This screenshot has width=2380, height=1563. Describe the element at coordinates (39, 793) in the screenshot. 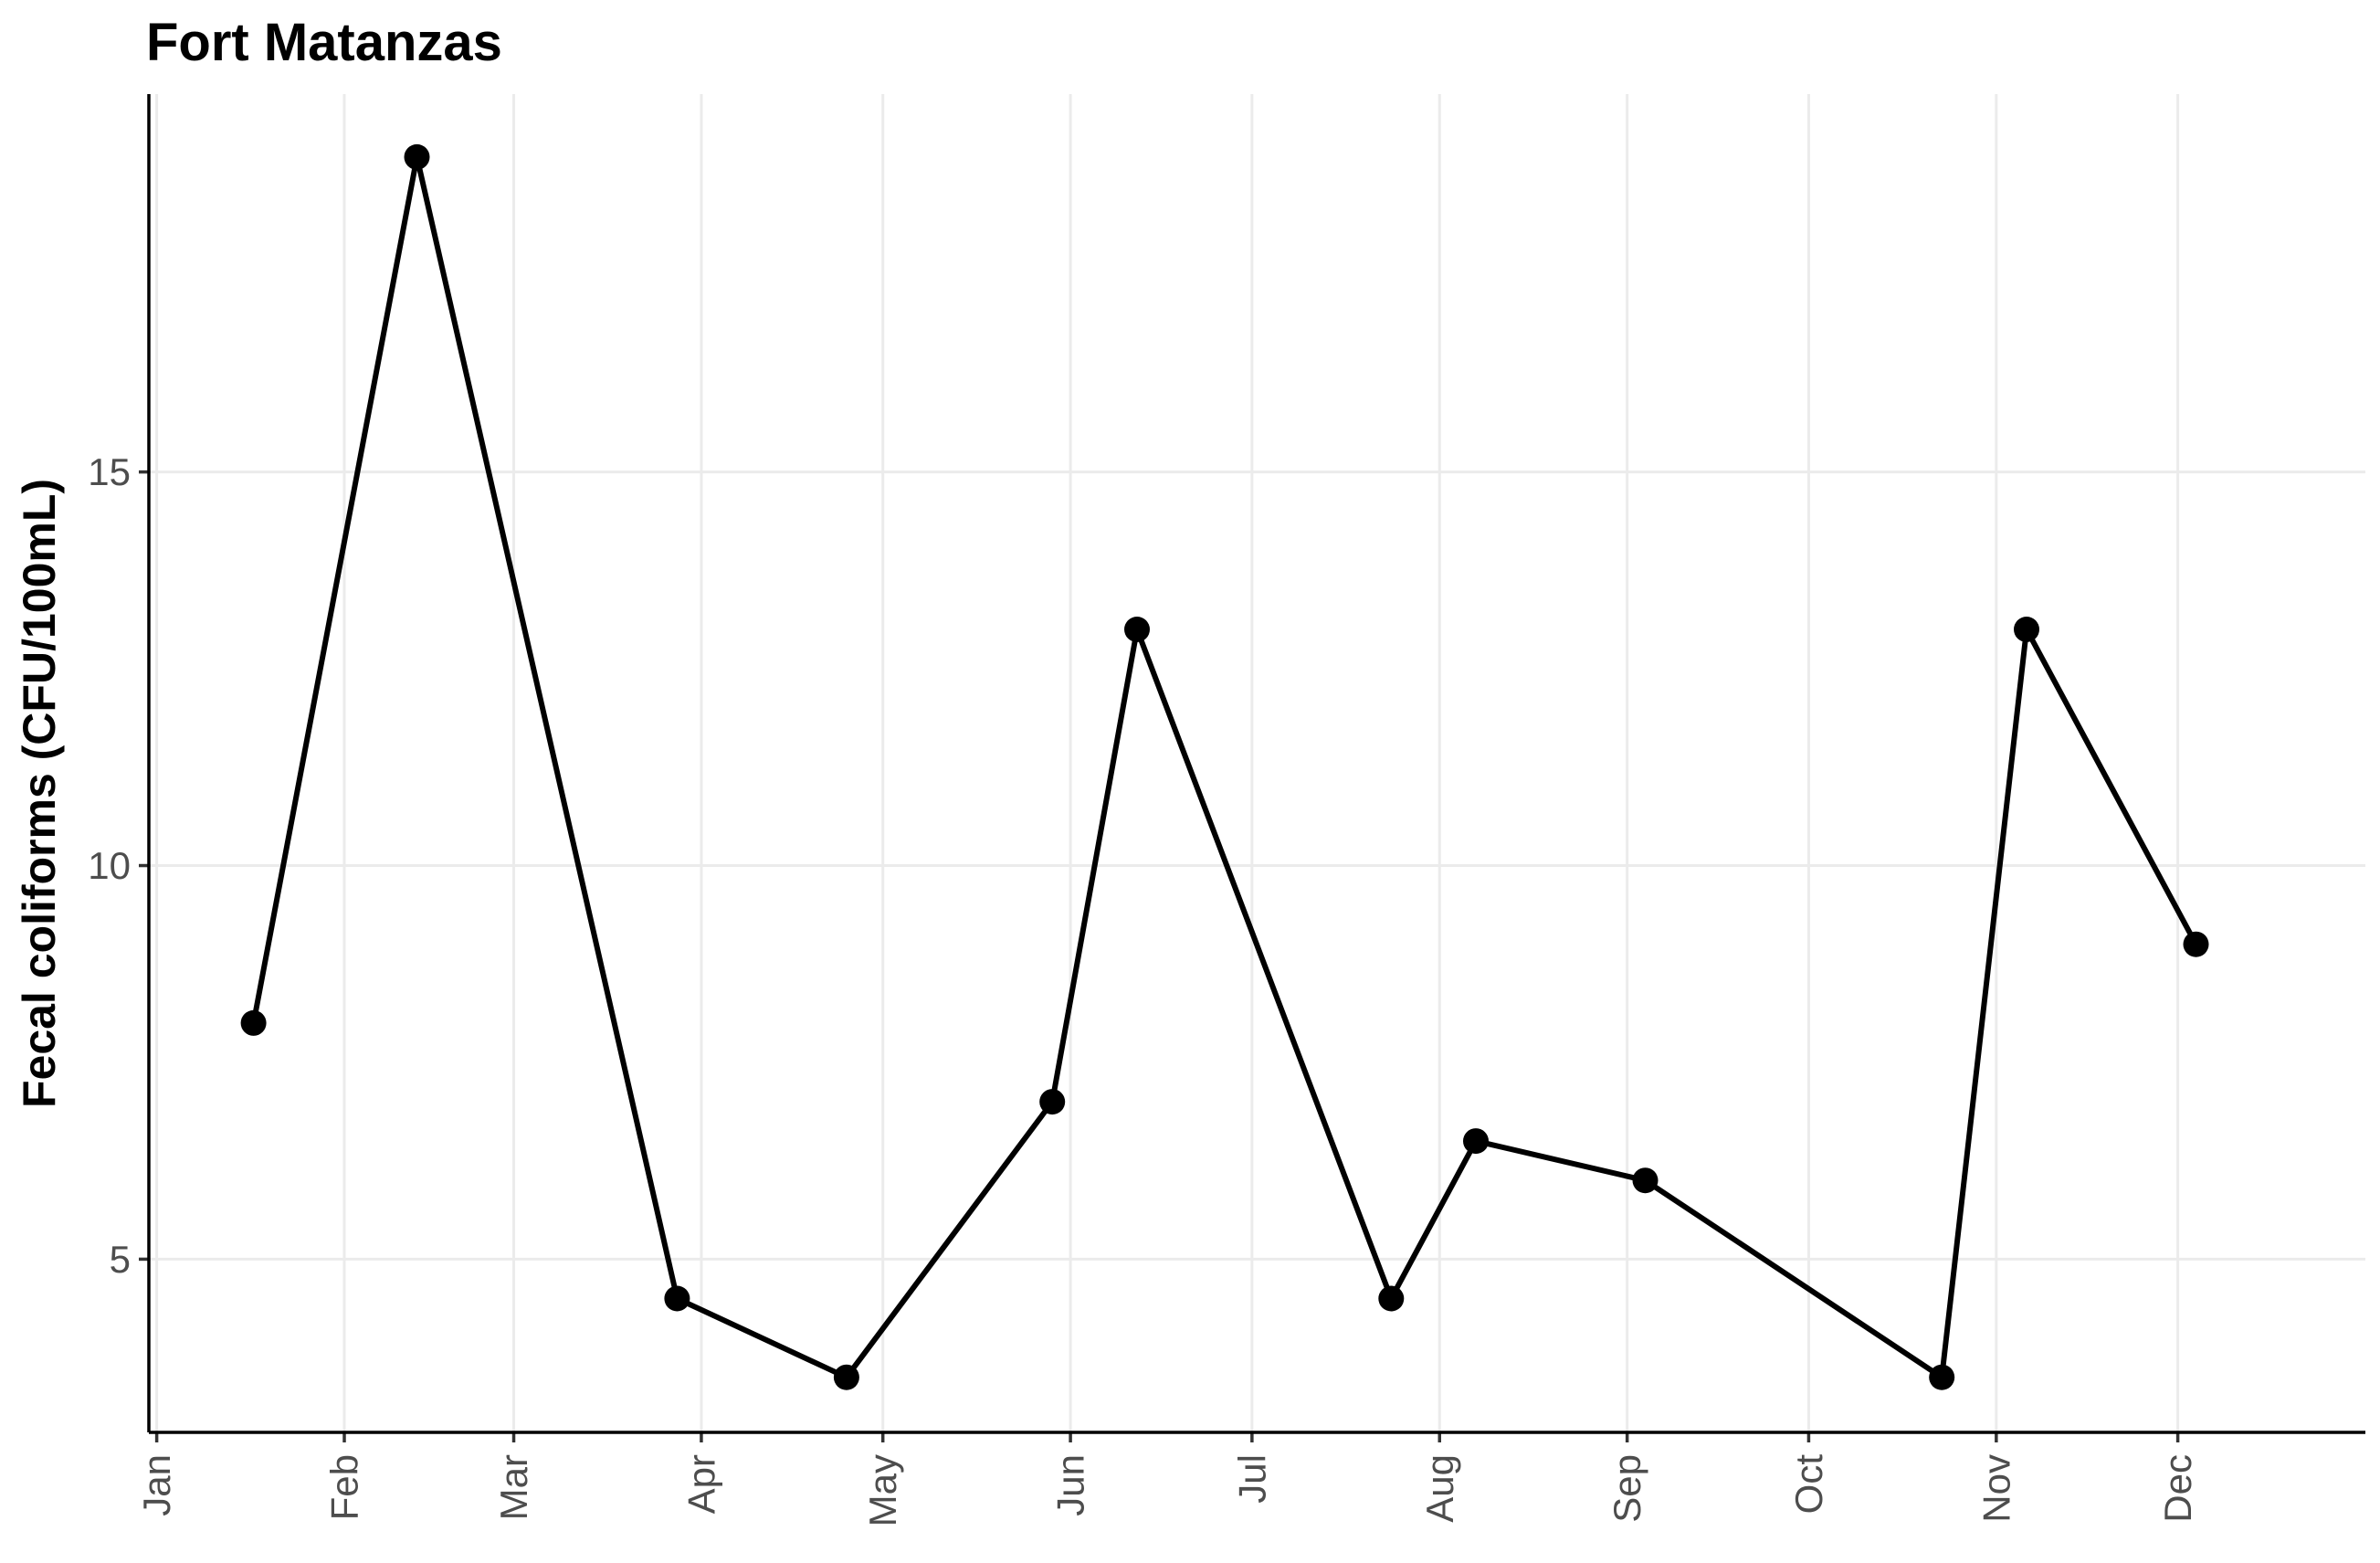

I see `y-axis-title: Fecal coliforms (CFU/100mL)` at that location.